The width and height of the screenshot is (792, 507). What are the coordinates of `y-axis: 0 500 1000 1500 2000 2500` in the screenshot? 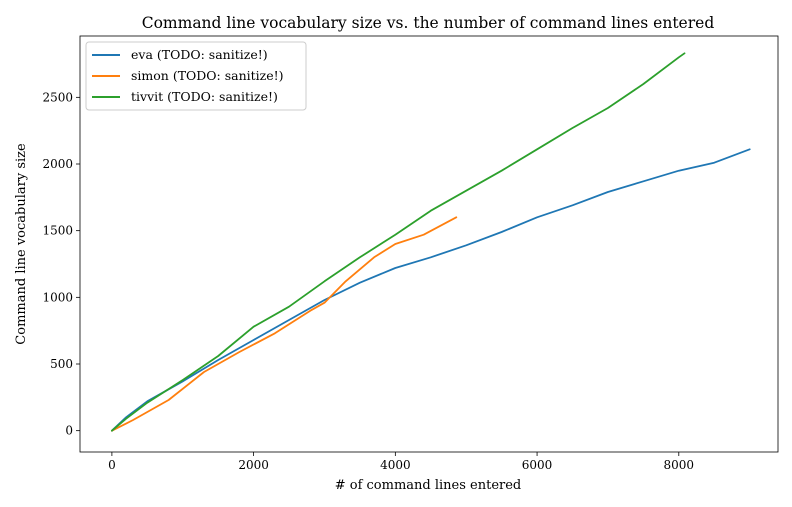 It's located at (61, 264).